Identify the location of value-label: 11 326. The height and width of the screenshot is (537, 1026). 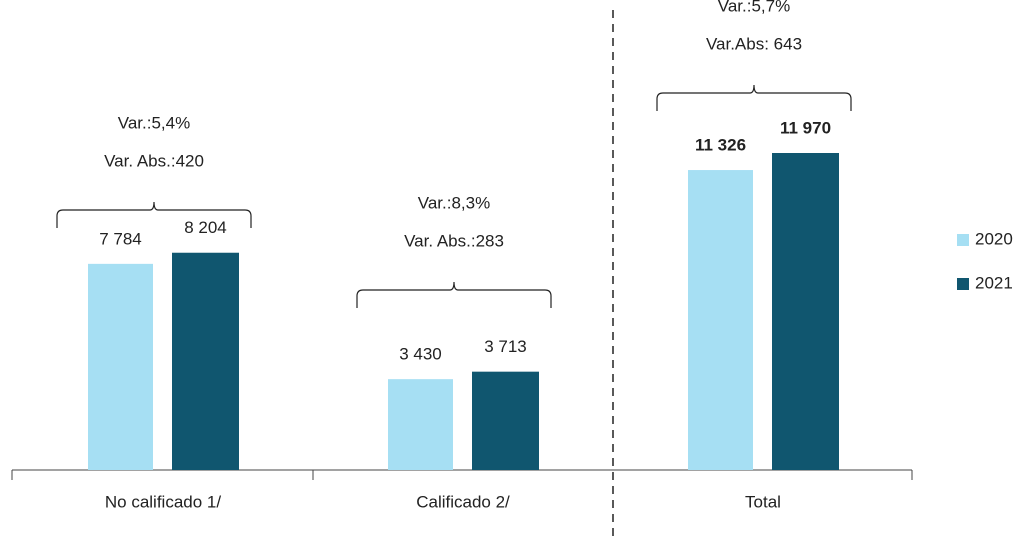
(720, 145).